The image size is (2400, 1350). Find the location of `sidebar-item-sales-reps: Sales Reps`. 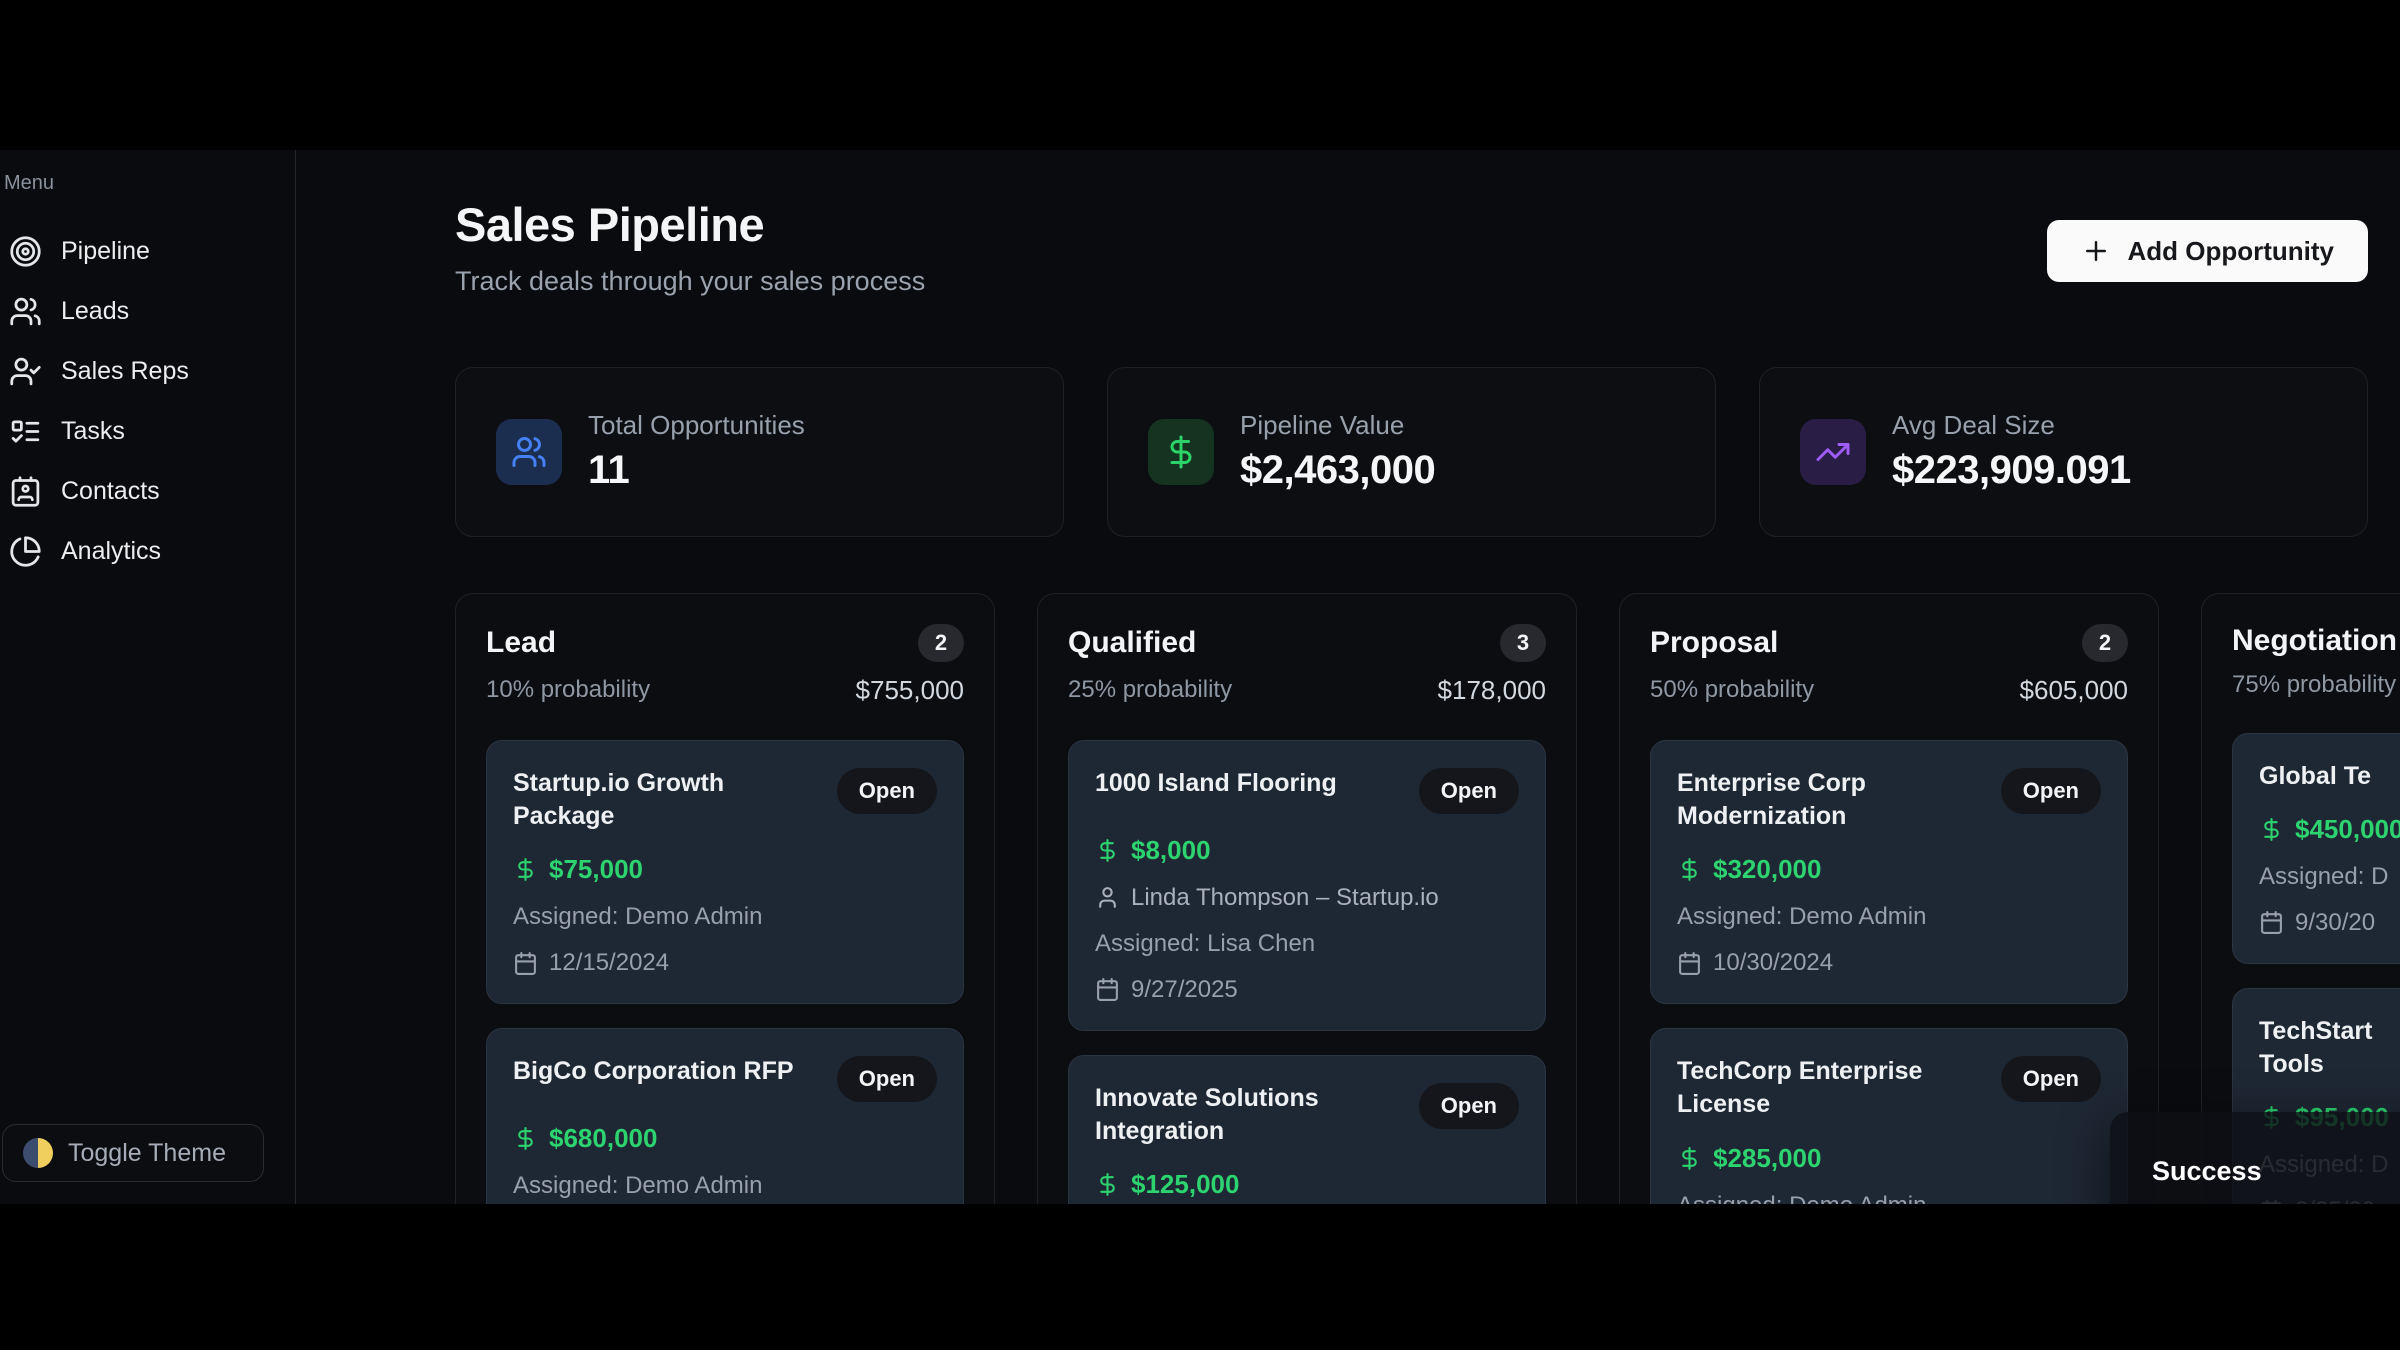

sidebar-item-sales-reps: Sales Reps is located at coordinates (147, 371).